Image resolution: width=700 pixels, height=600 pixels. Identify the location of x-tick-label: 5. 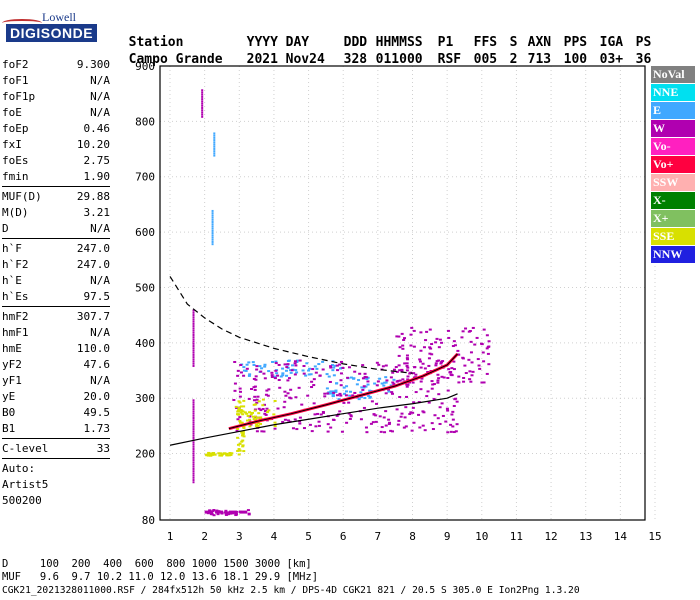
(308, 536).